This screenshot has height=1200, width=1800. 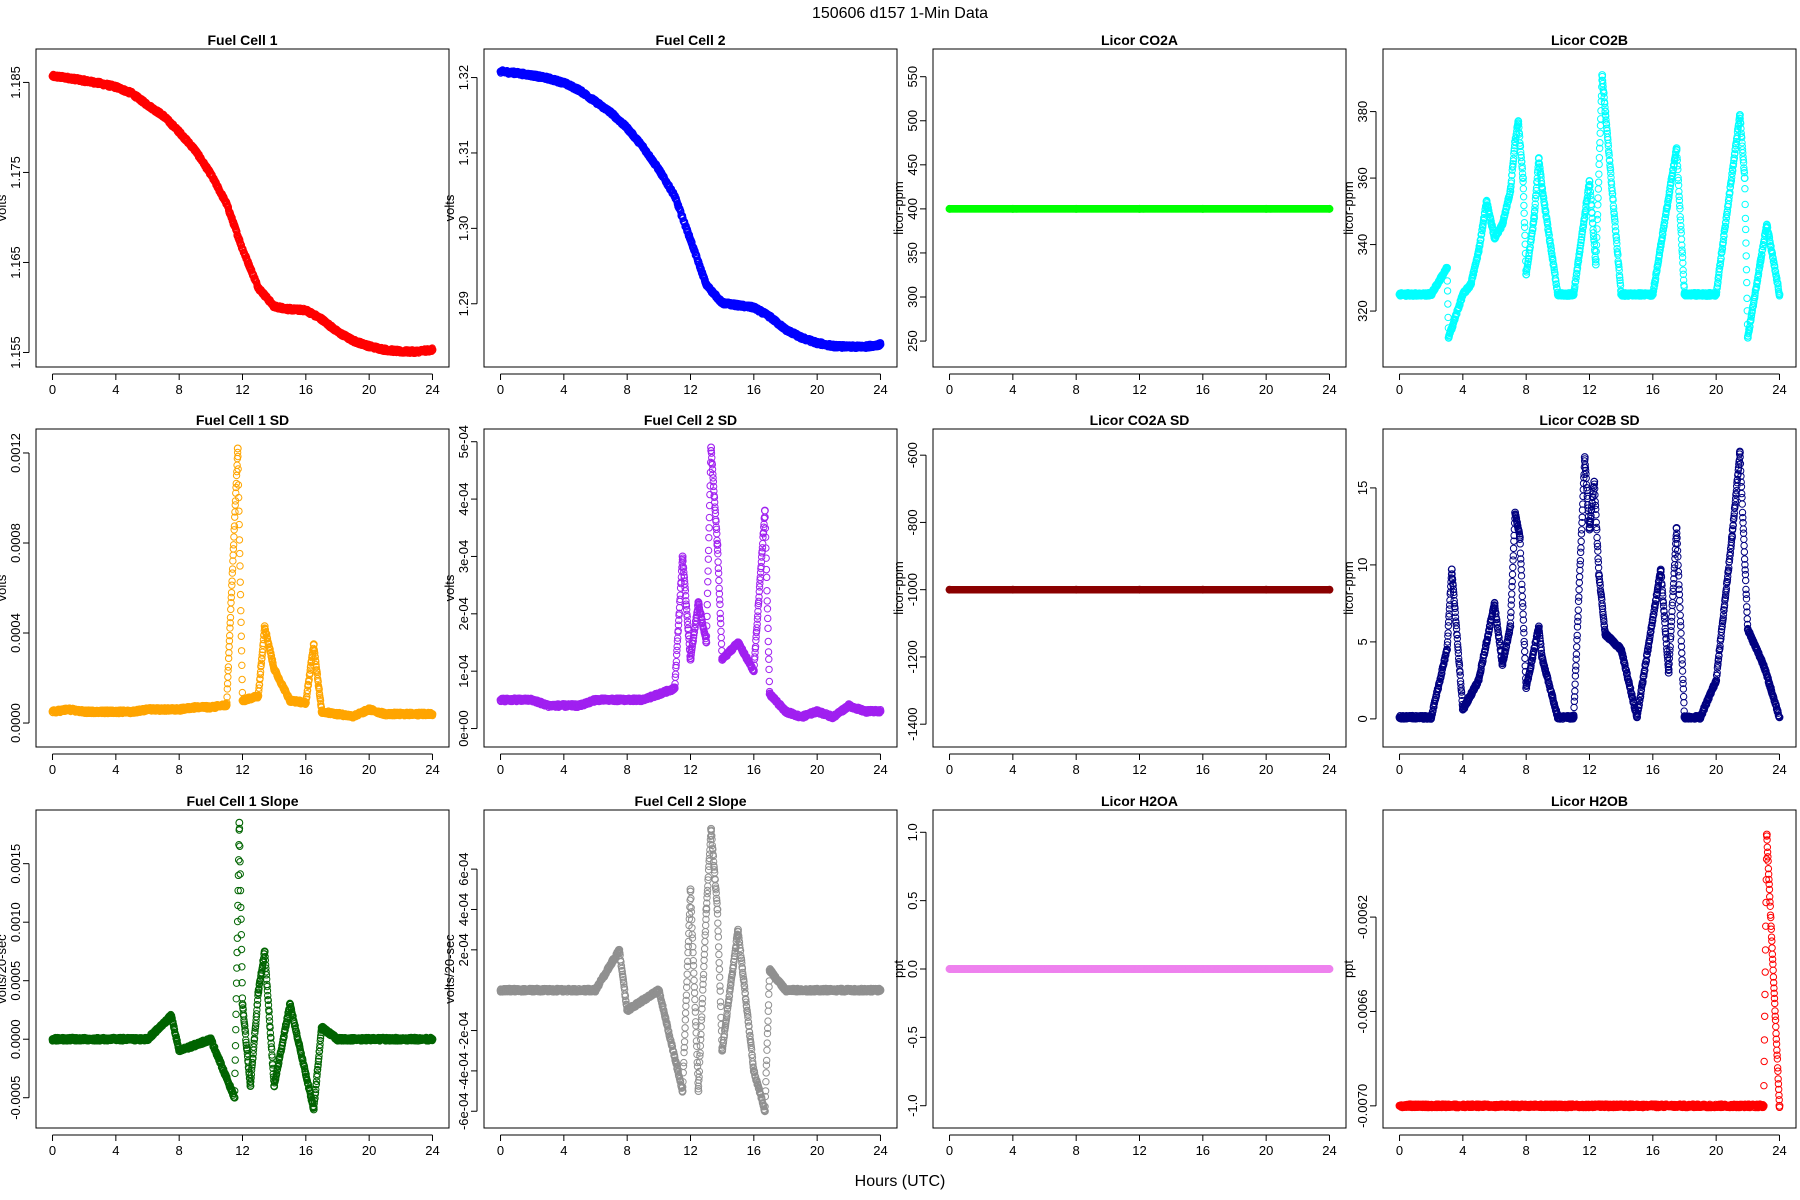 What do you see at coordinates (912, 209) in the screenshot?
I see `y-tick-label: 400` at bounding box center [912, 209].